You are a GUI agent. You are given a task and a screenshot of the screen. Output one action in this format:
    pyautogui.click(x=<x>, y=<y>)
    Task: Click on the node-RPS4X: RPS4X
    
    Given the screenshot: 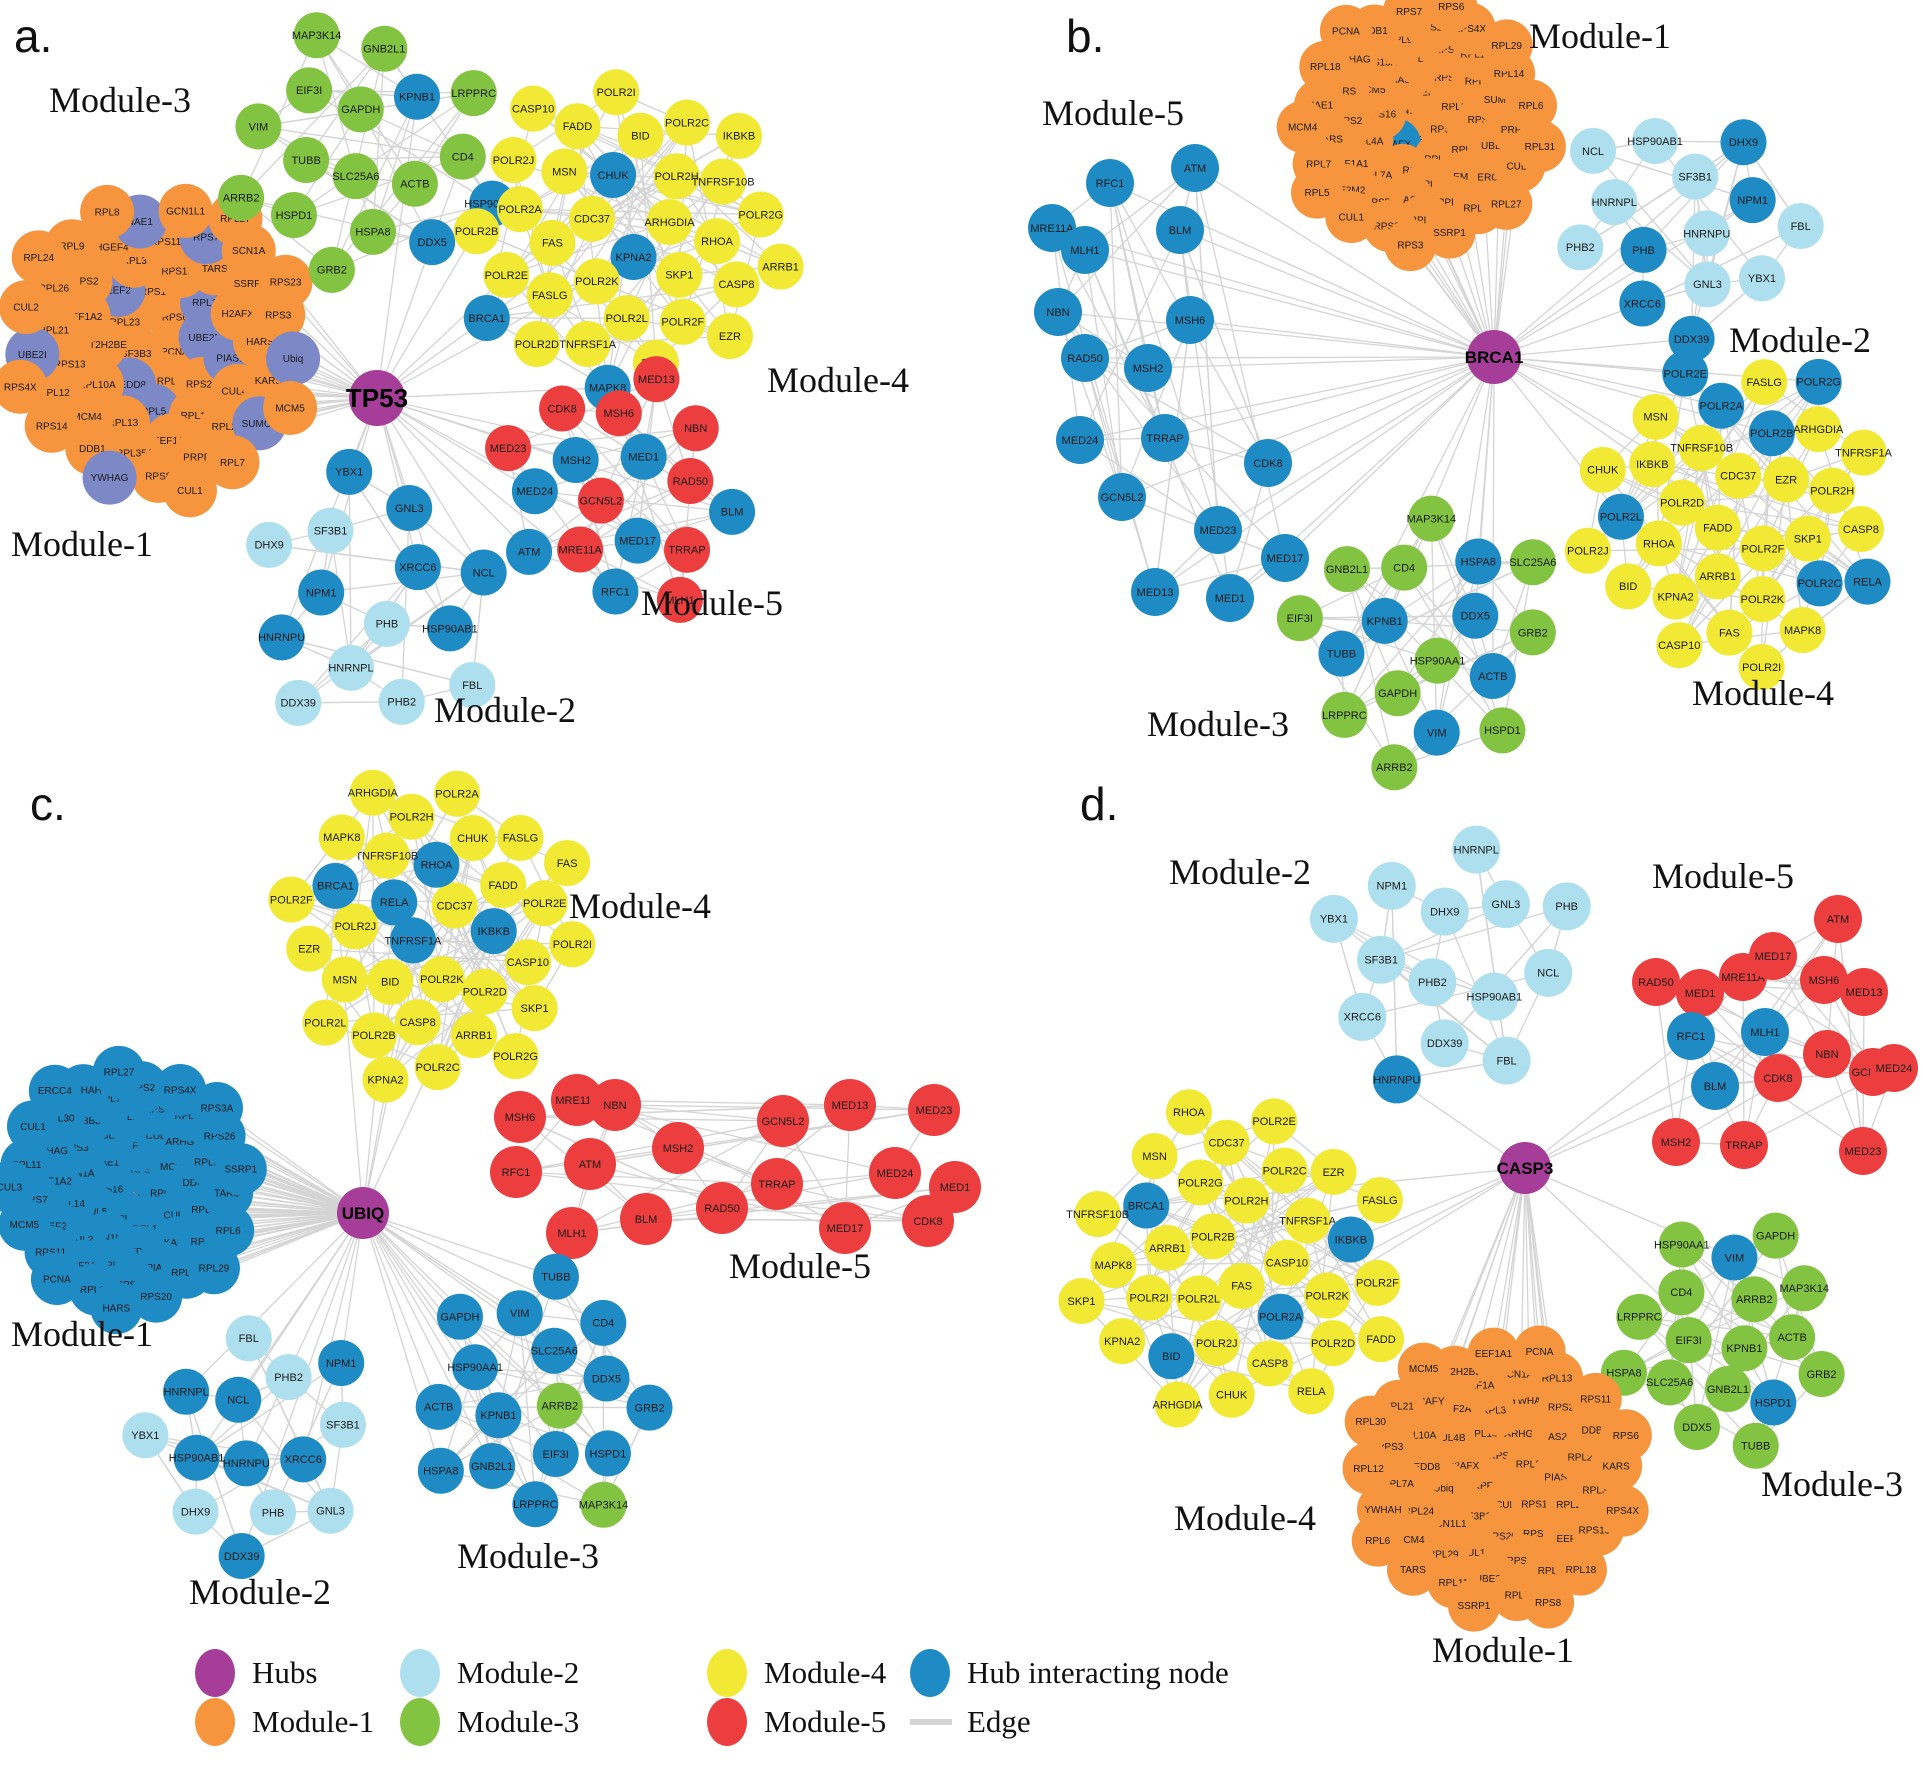 What is the action you would take?
    pyautogui.click(x=1622, y=1510)
    